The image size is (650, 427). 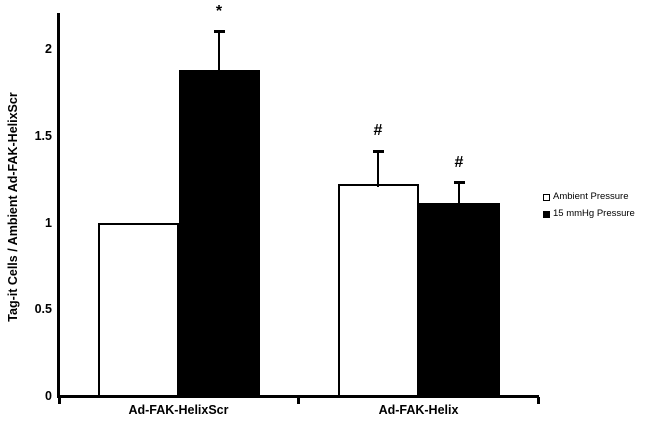 What do you see at coordinates (219, 11) in the screenshot?
I see `significance-marker: *` at bounding box center [219, 11].